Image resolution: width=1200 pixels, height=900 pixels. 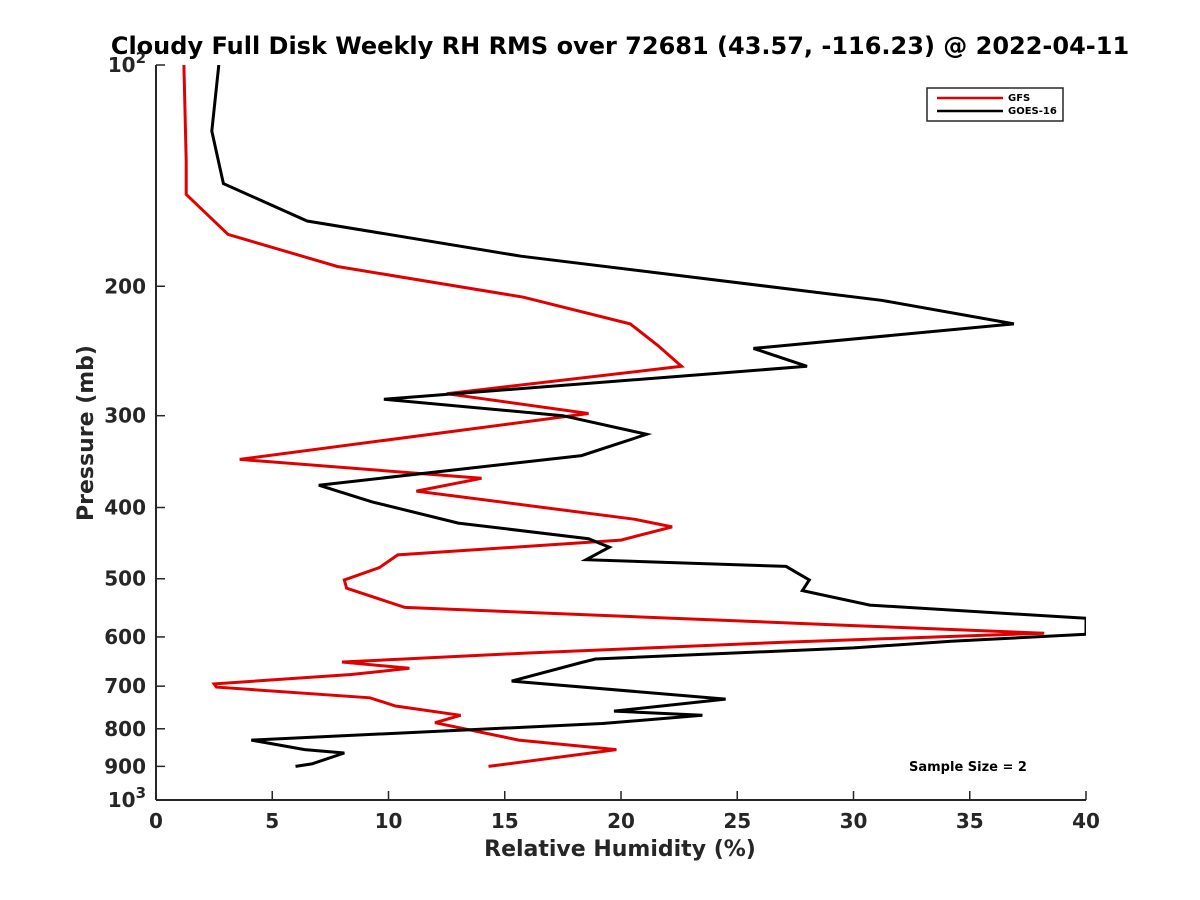 I want to click on x-tick-label: 30, so click(x=854, y=821).